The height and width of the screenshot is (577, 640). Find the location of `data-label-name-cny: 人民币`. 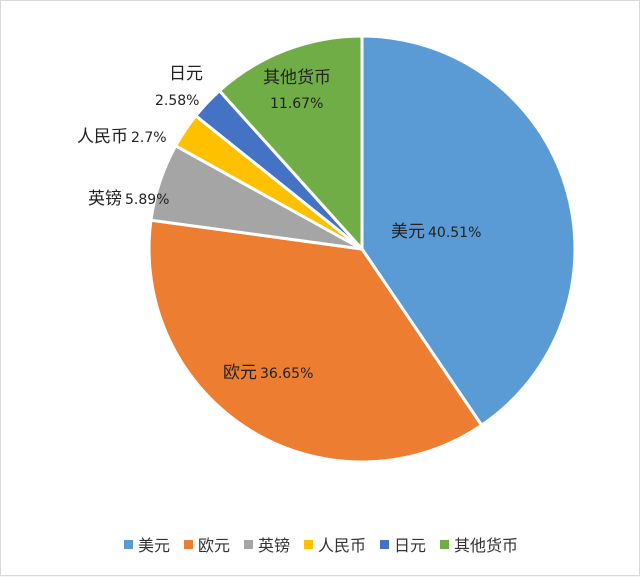

data-label-name-cny: 人民币 is located at coordinates (102, 137).